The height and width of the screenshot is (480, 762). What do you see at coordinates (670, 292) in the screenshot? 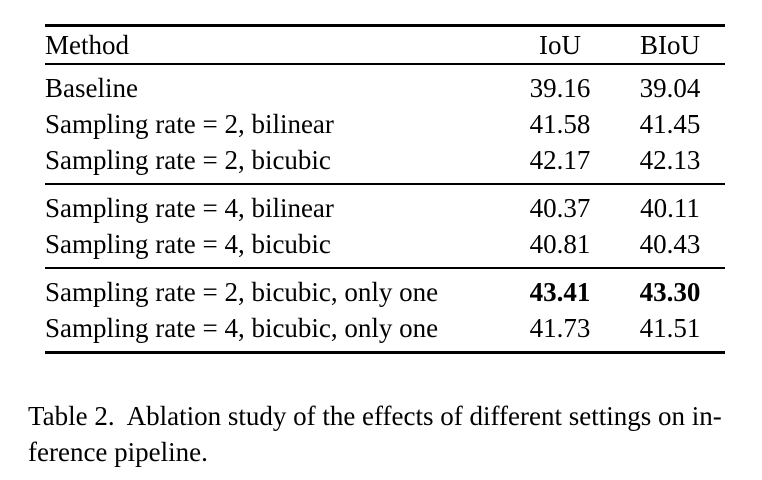
I see `biou-cell-best: 43.30` at bounding box center [670, 292].